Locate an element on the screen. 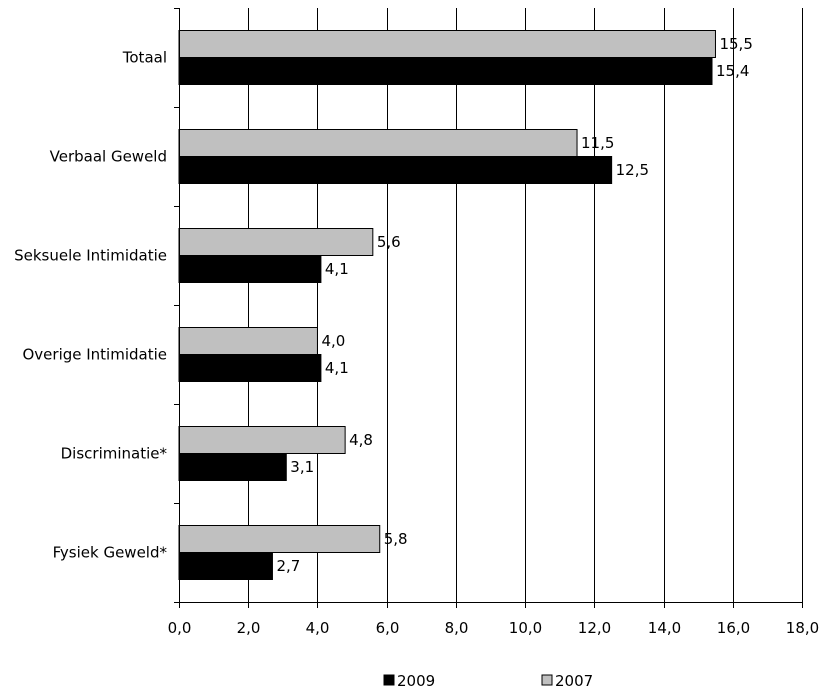  data-label-2007: 4,8 is located at coordinates (361, 440).